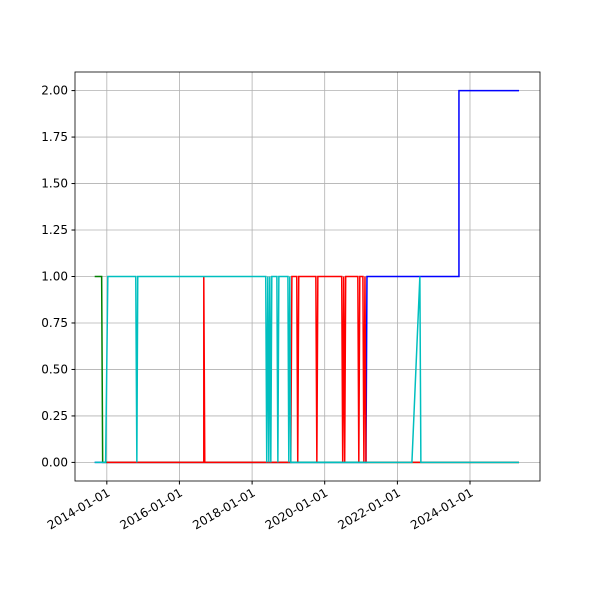  Describe the element at coordinates (54, 416) in the screenshot. I see `y-tick-label: 0.25` at that location.